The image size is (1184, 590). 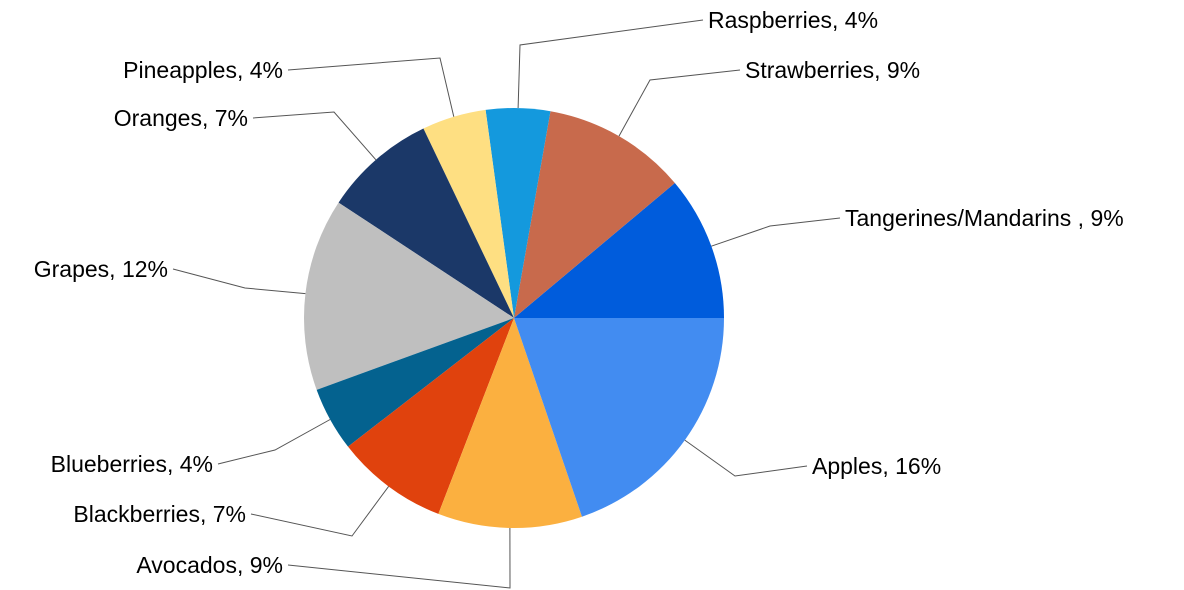 I want to click on pie-slice-tangerines-mandarins, so click(x=619, y=250).